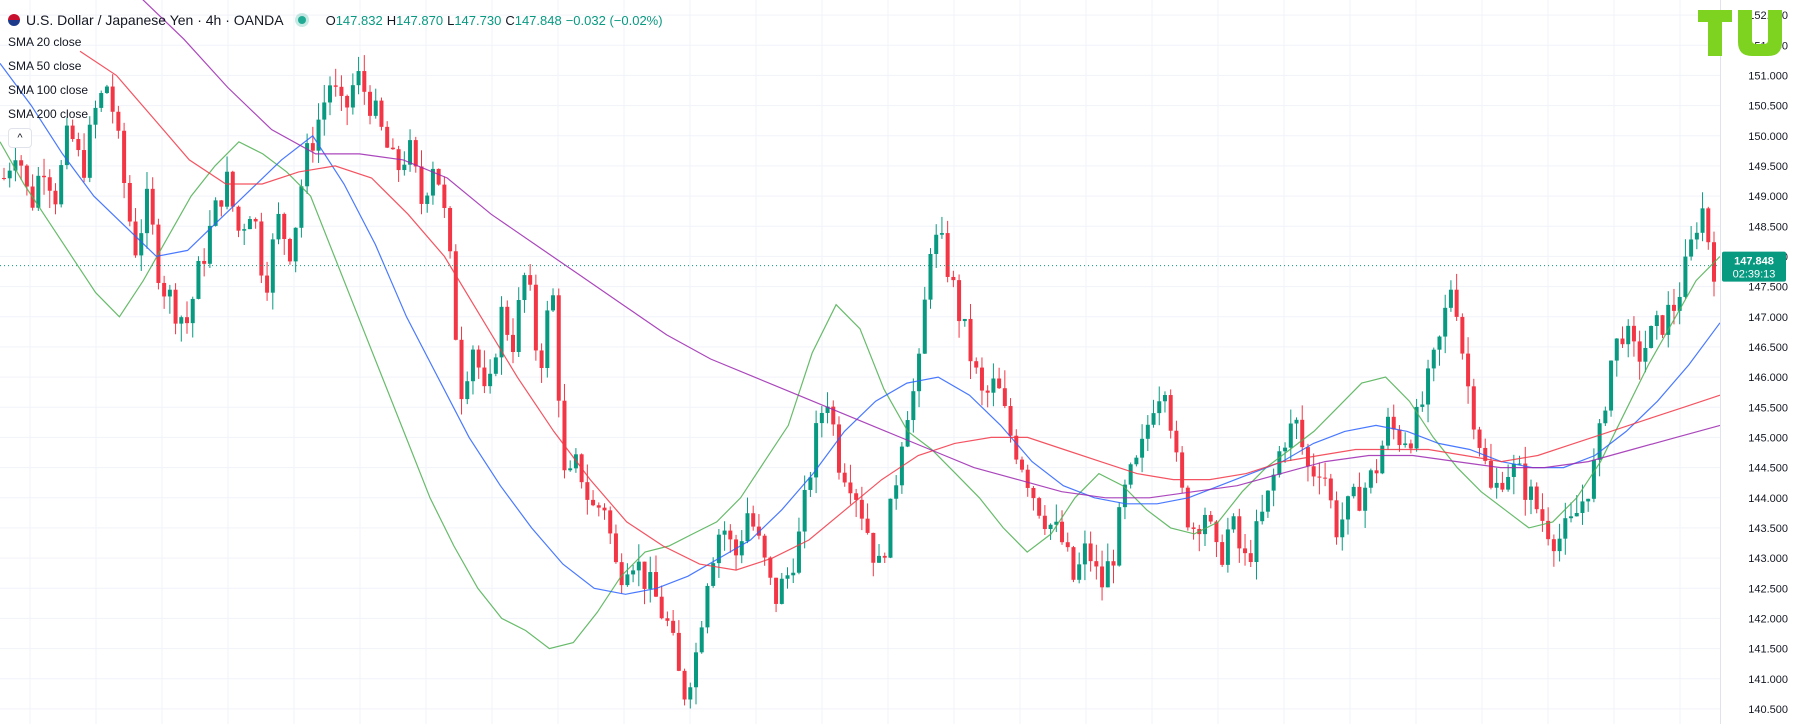  I want to click on indicator-sma100: SMA 100 close, so click(335, 90).